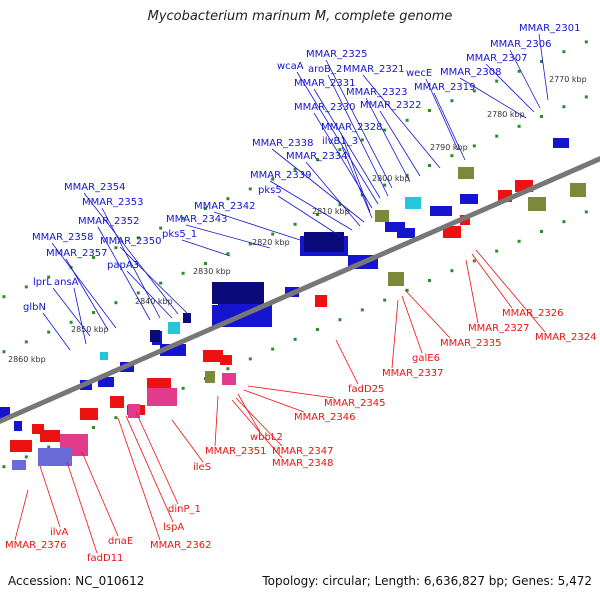 Image resolution: width=600 pixels, height=600 pixels. I want to click on reverse-gene-label: MMAR_2324, so click(566, 337).